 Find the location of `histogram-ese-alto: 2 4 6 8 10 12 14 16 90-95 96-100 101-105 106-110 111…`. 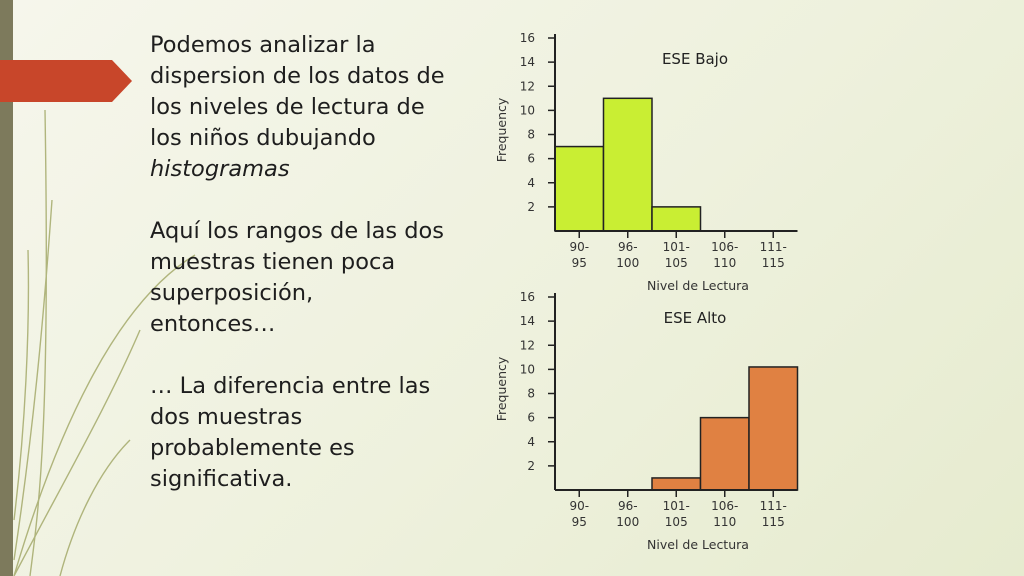

histogram-ese-alto: 2 4 6 8 10 12 14 16 90-95 96-100 101-105 106-110 111… is located at coordinates (639, 423).